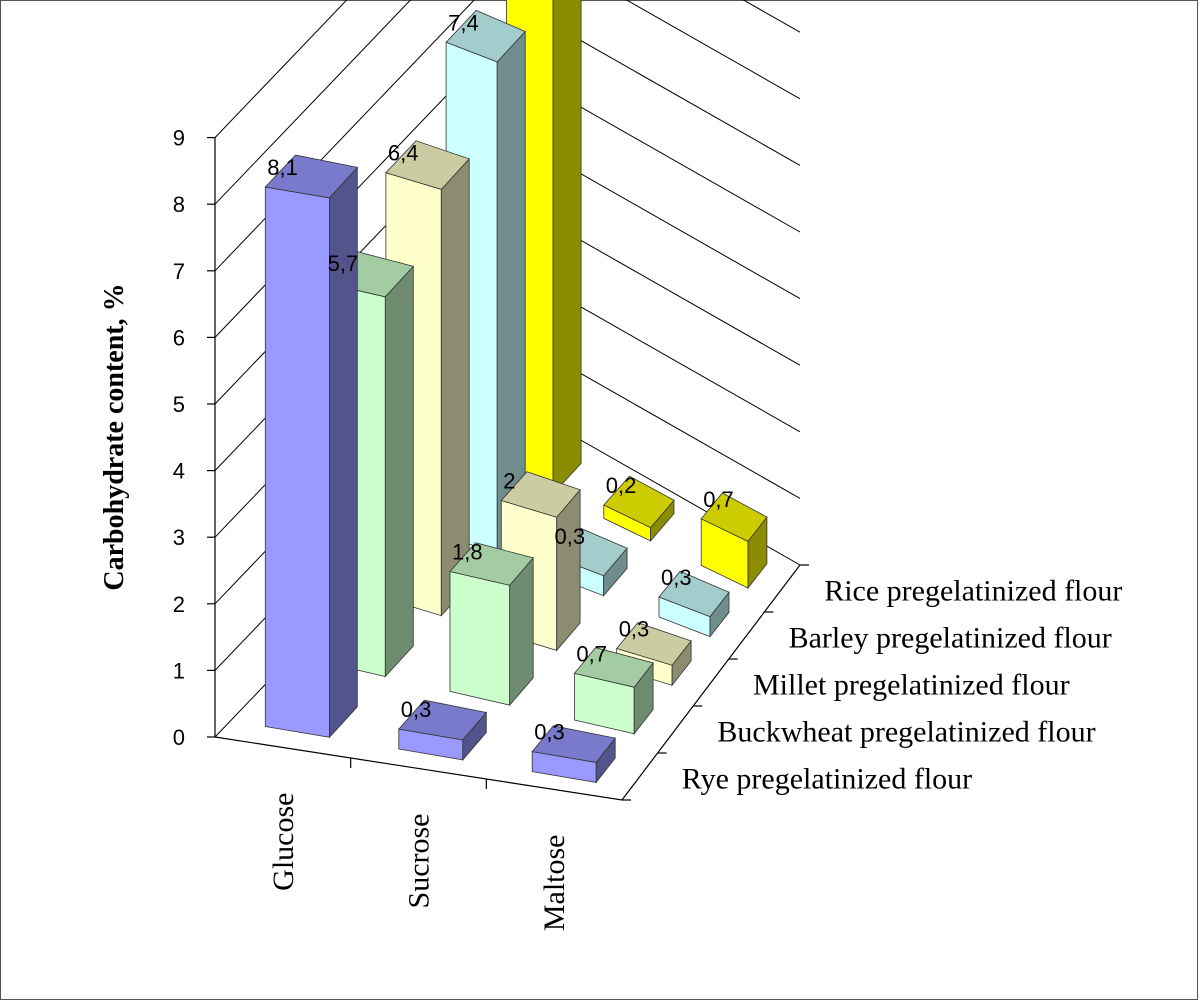 This screenshot has height=1002, width=1200. I want to click on category-label: Glucose, so click(283, 842).